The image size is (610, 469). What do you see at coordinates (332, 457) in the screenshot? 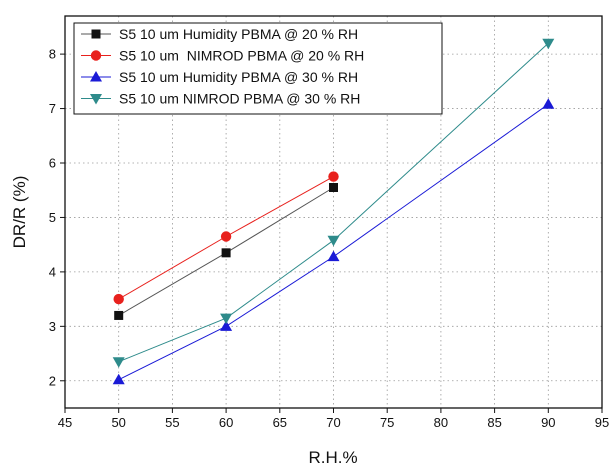
I see `x-axis-title: R.H.%` at bounding box center [332, 457].